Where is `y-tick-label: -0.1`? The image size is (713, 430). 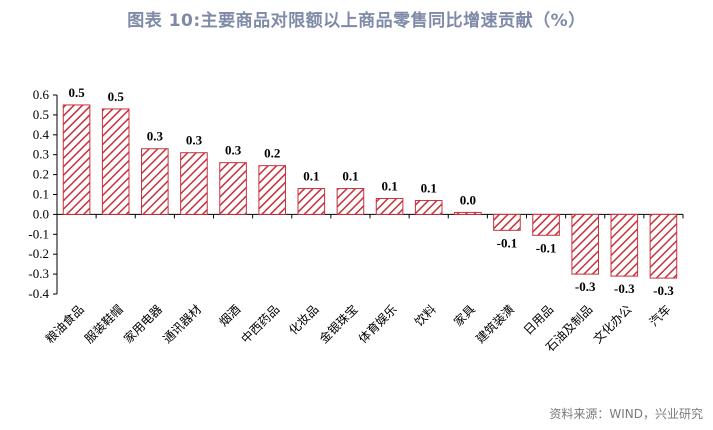 y-tick-label: -0.1 is located at coordinates (38, 233).